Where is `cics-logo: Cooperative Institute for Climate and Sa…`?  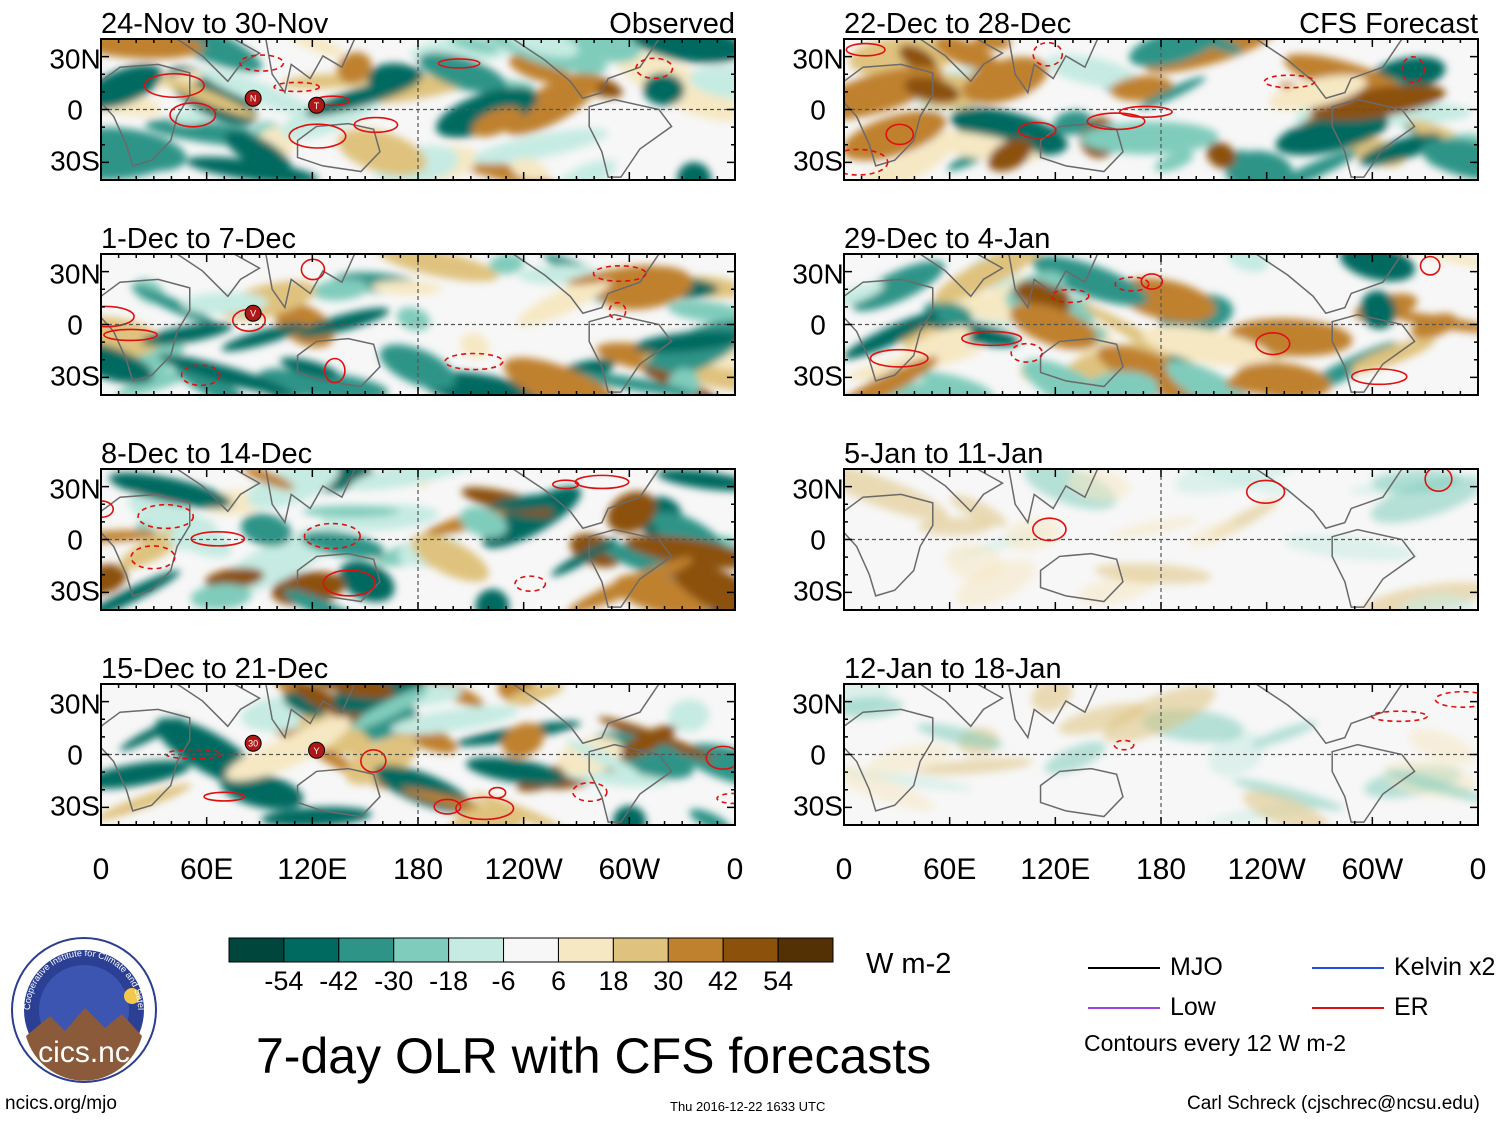
cics-logo: Cooperative Institute for Climate and Sa… is located at coordinates (83, 1009).